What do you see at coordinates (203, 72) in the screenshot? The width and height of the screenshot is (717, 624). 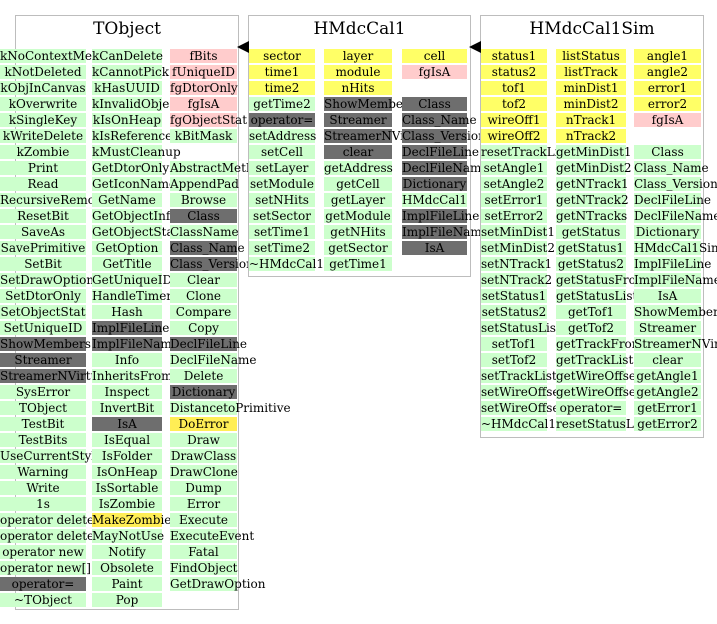 I see `member-cell: fUniqueID` at bounding box center [203, 72].